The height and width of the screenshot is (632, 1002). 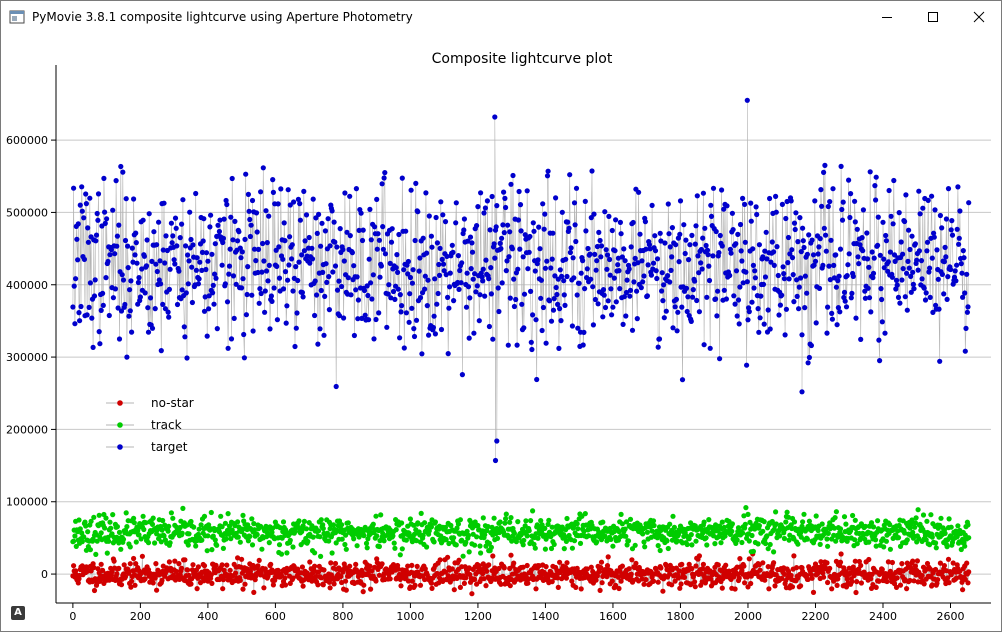 I want to click on legend-label-no-star: no-star, so click(x=172, y=403).